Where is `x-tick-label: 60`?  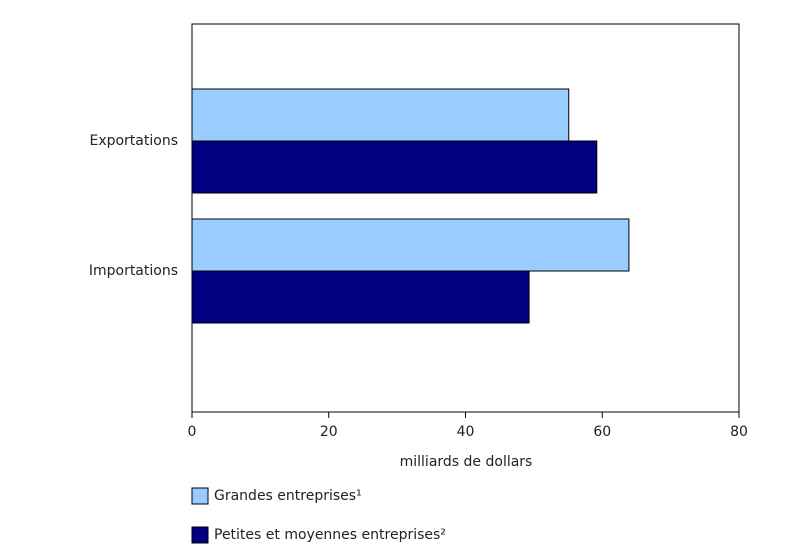 x-tick-label: 60 is located at coordinates (602, 432).